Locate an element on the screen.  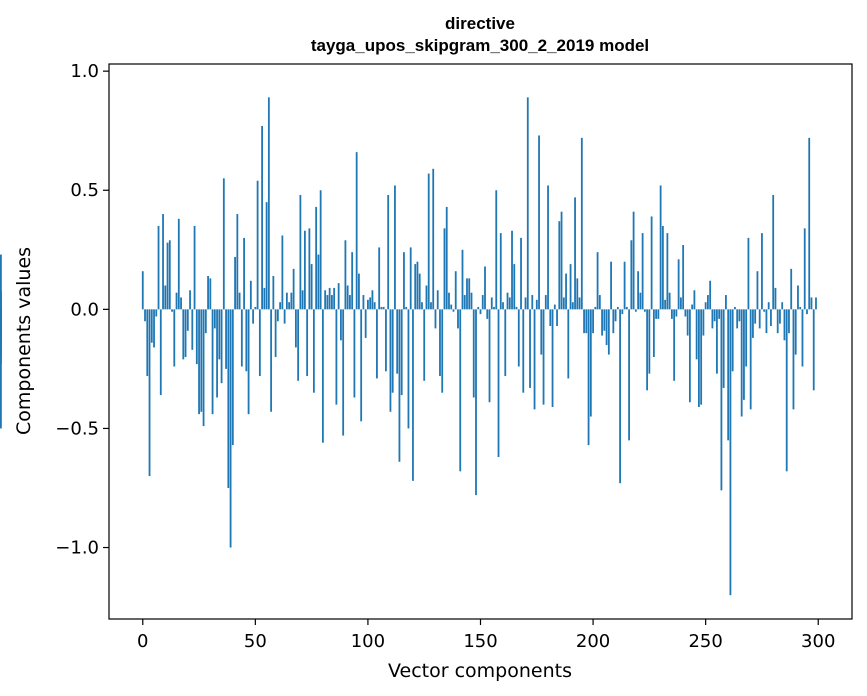
x-tick-label: 300 is located at coordinates (818, 641).